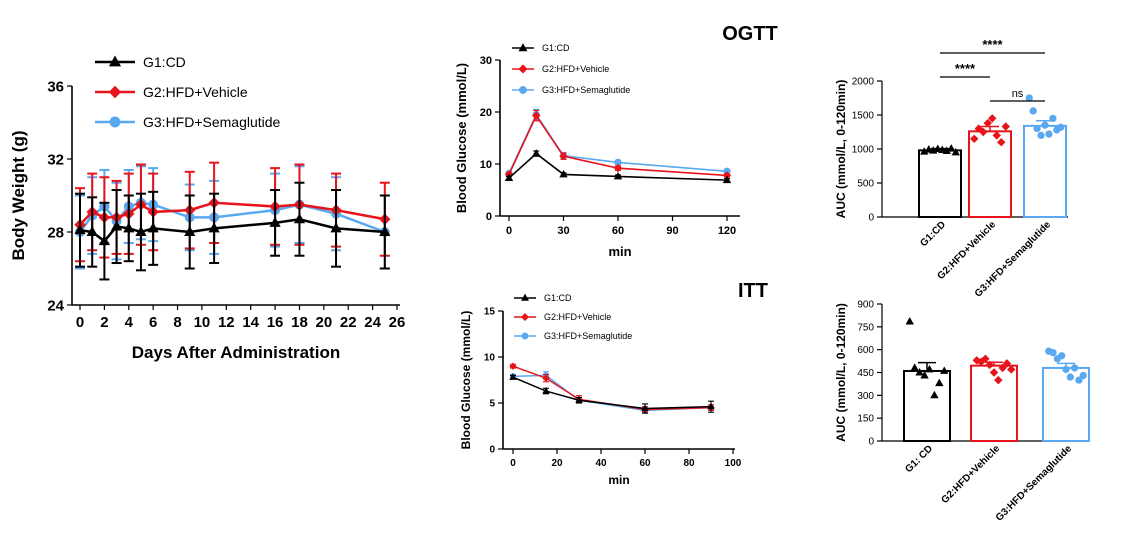 Image resolution: width=1131 pixels, height=546 pixels. I want to click on x-tick-label: 120, so click(727, 231).